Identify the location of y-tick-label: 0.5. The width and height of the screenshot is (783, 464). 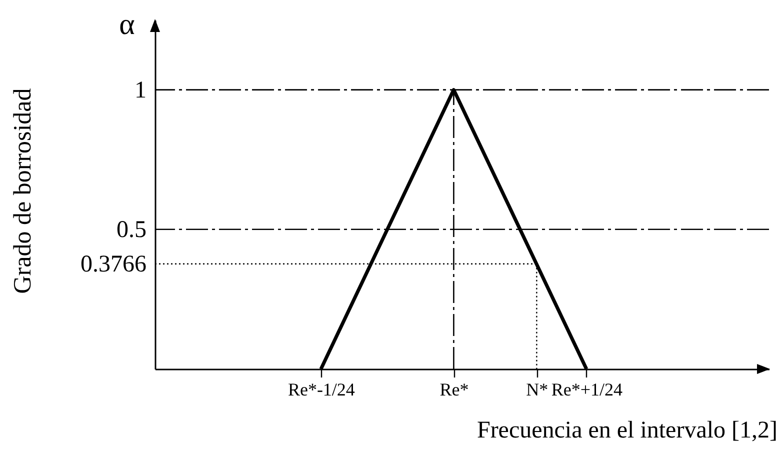
(131, 229).